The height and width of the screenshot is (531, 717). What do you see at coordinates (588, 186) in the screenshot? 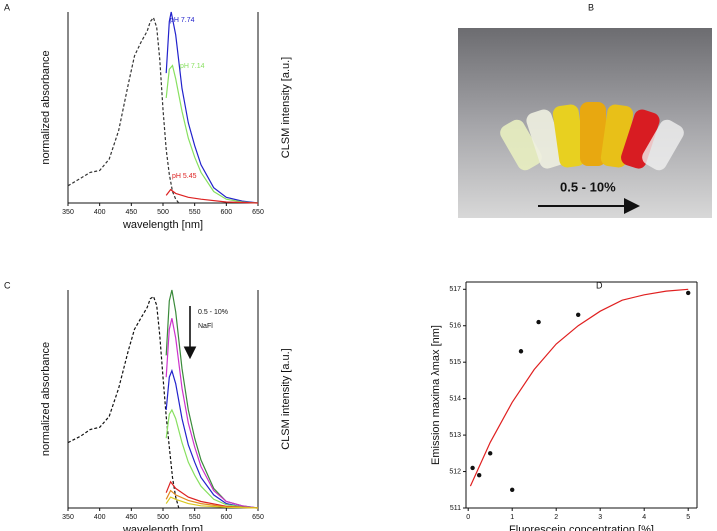
I see `photo-label: 0.5 - 10%` at bounding box center [588, 186].